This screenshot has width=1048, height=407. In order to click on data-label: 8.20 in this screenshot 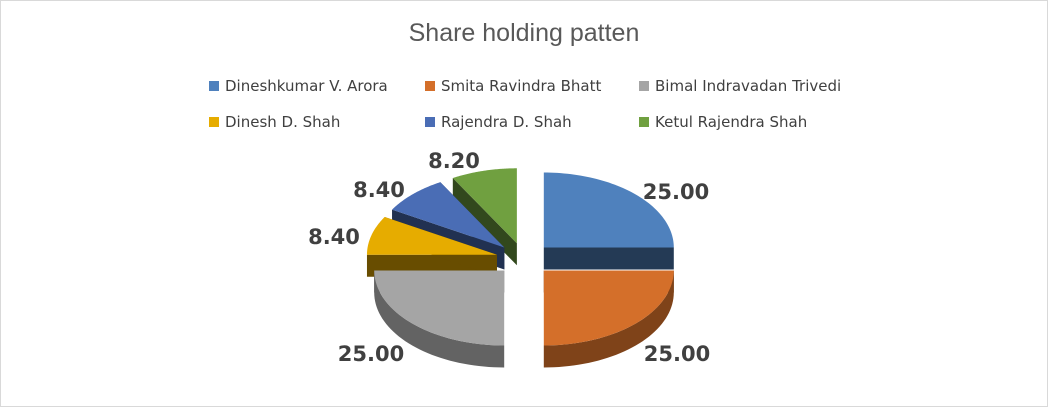, I will do `click(454, 161)`.